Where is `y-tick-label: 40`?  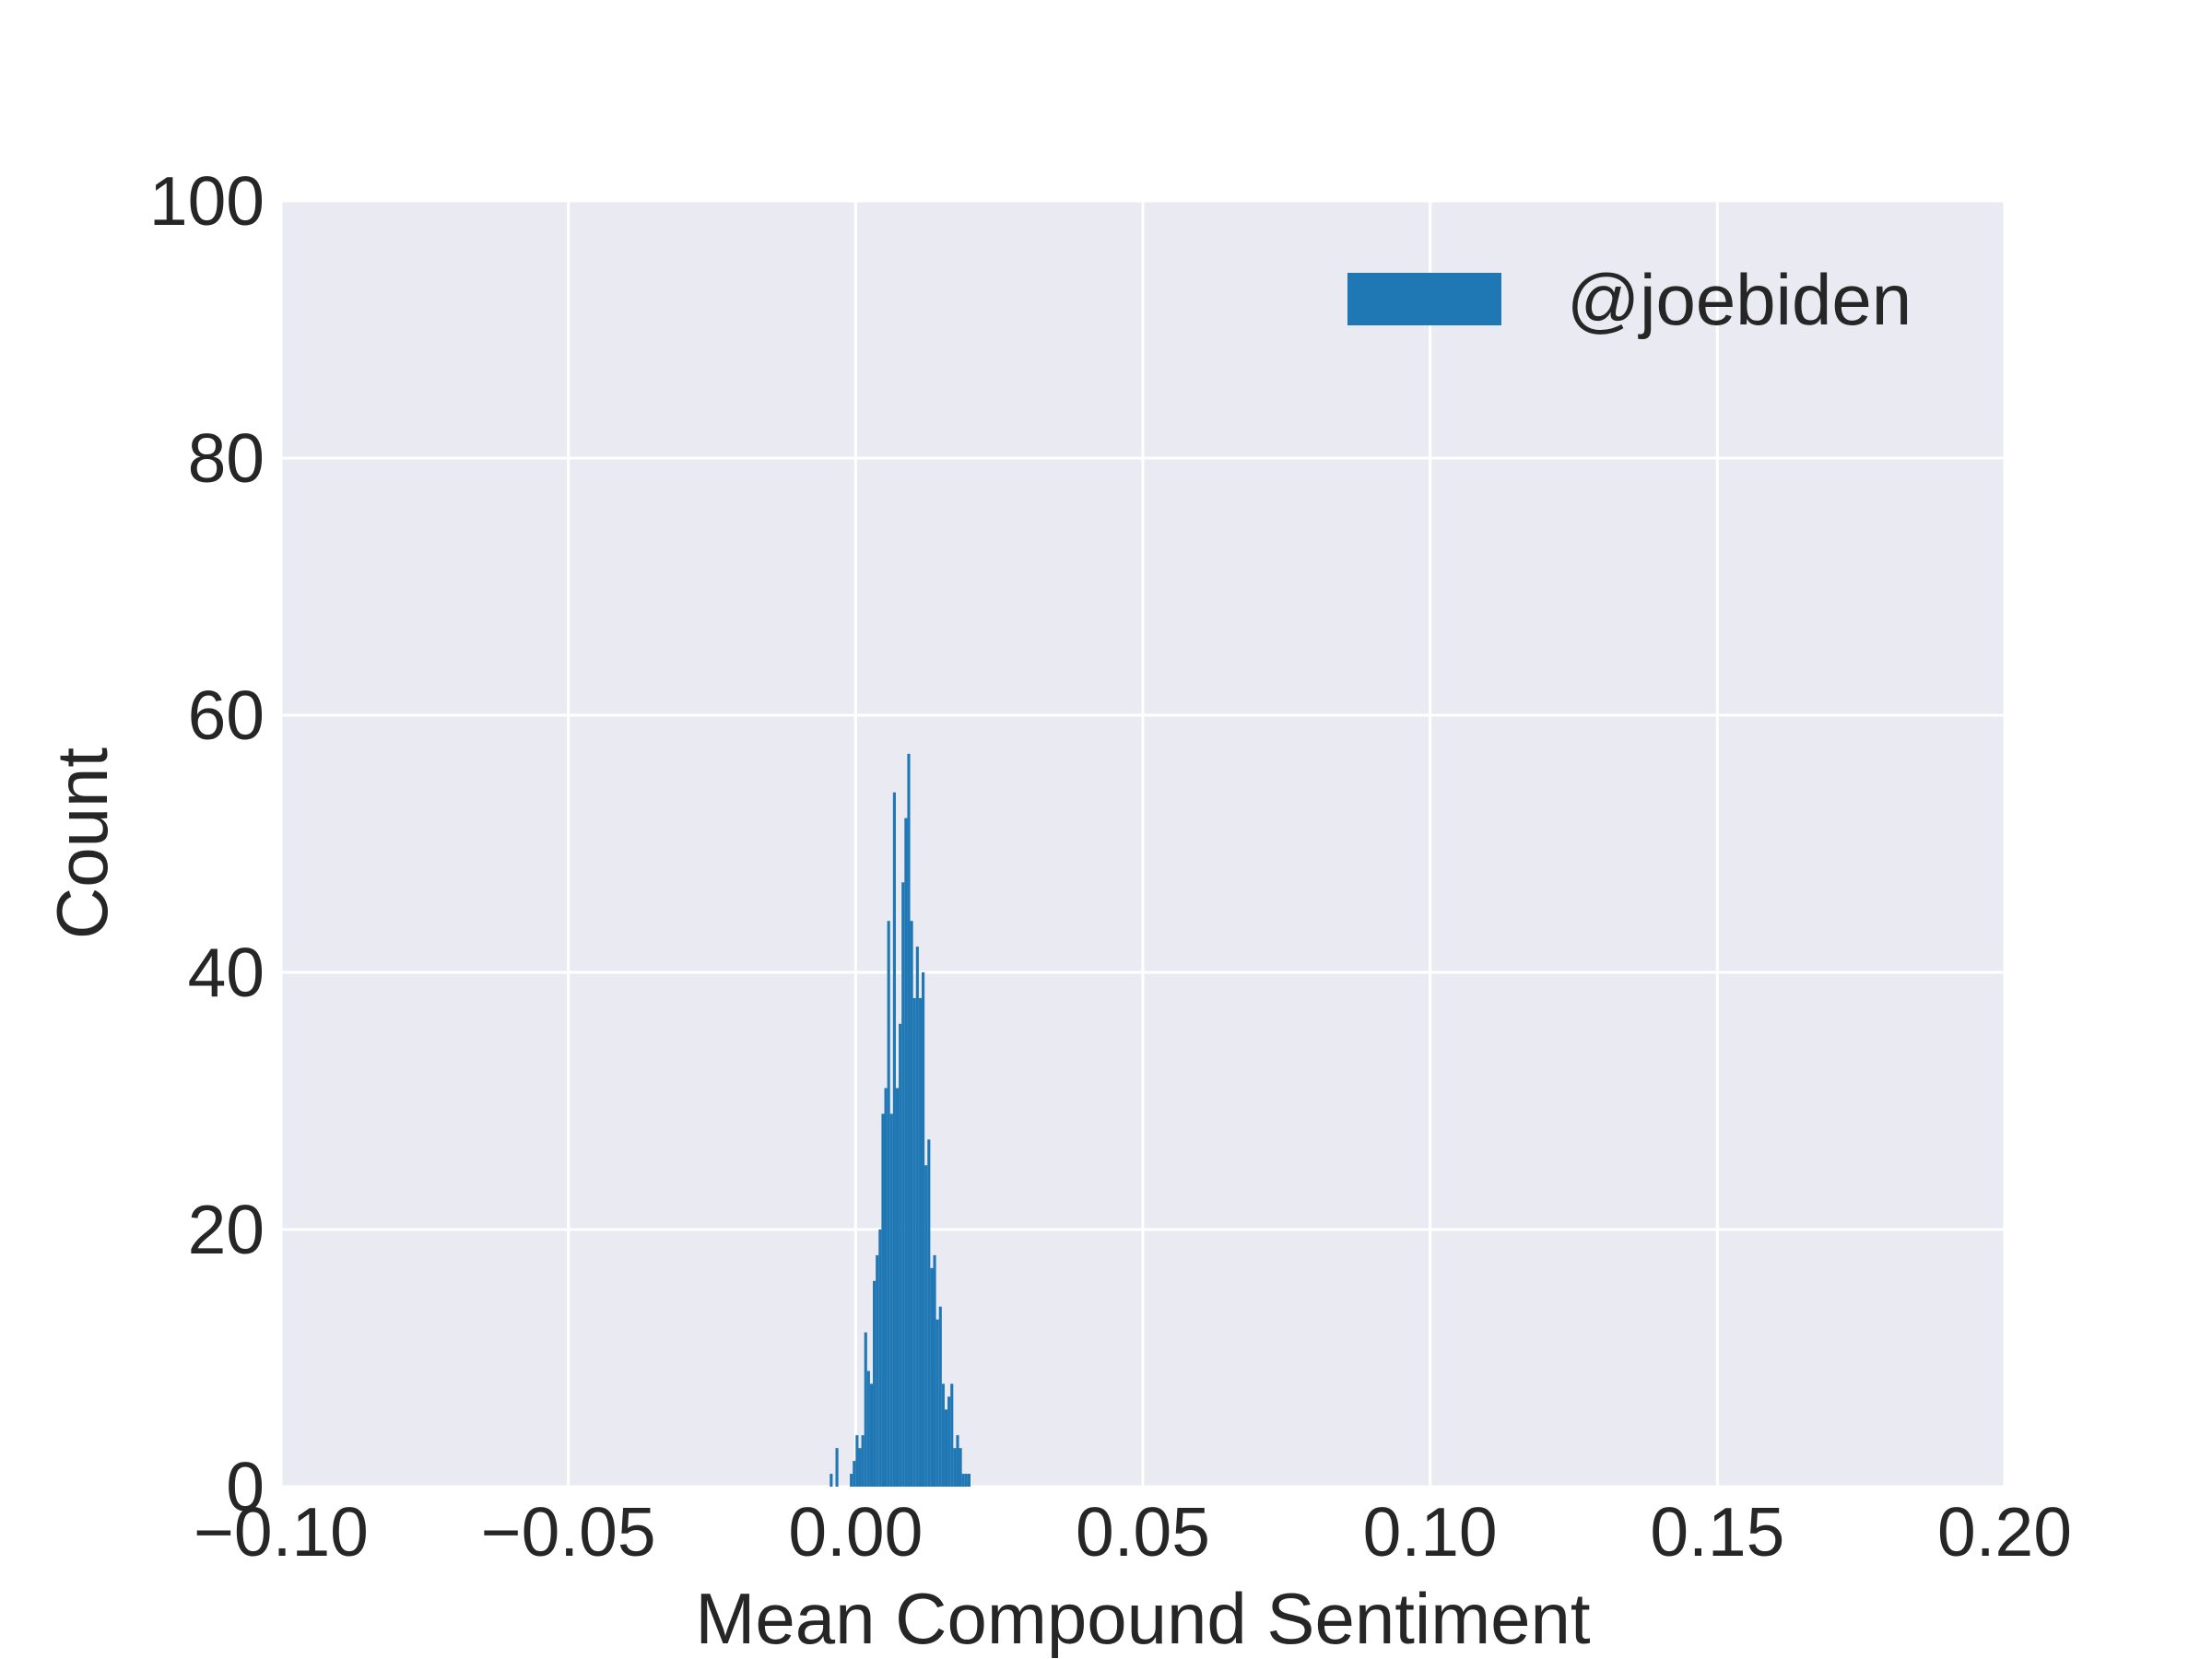
y-tick-label: 40 is located at coordinates (226, 972).